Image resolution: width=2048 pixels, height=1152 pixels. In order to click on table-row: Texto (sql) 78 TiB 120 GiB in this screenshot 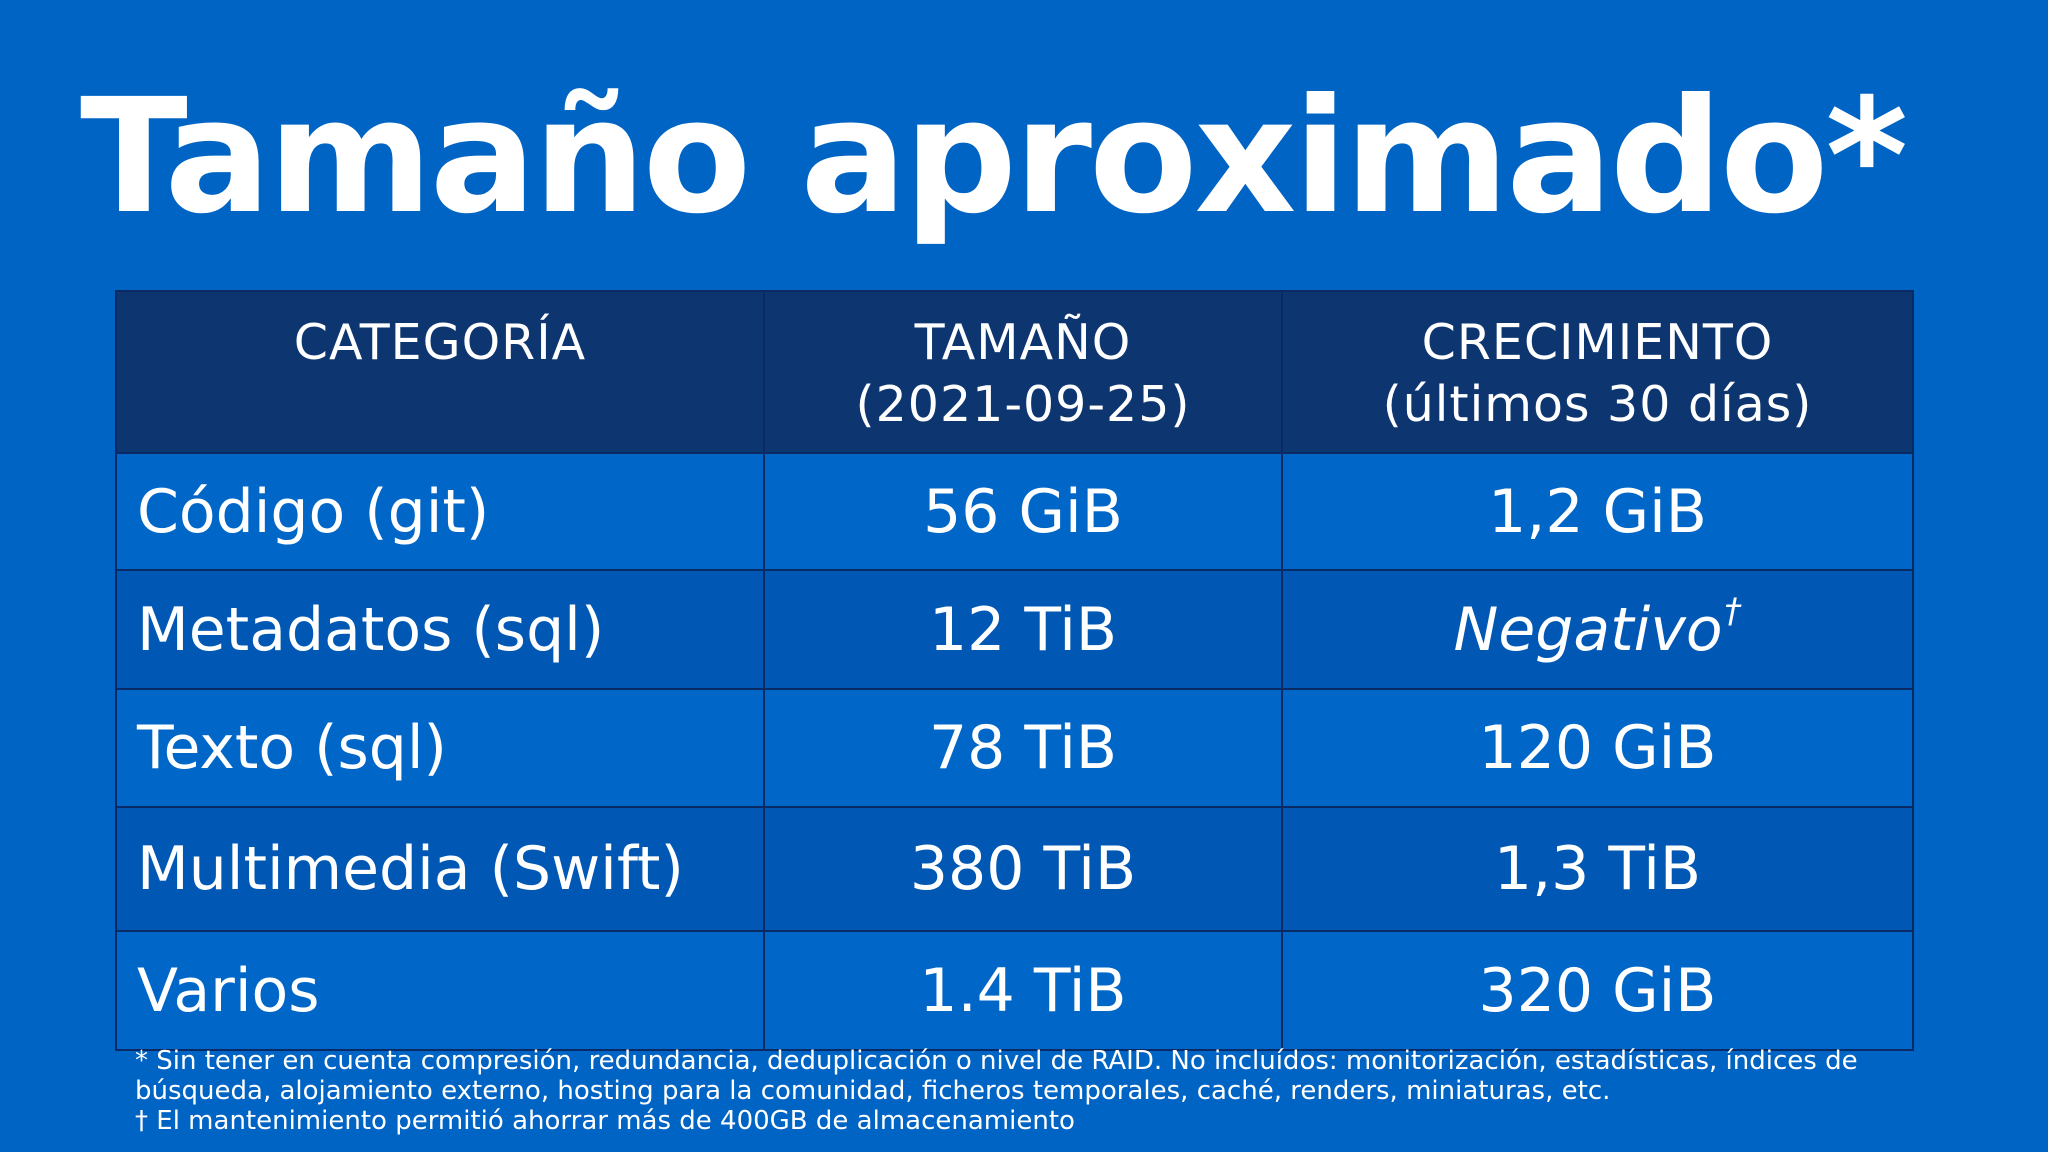, I will do `click(1014, 748)`.